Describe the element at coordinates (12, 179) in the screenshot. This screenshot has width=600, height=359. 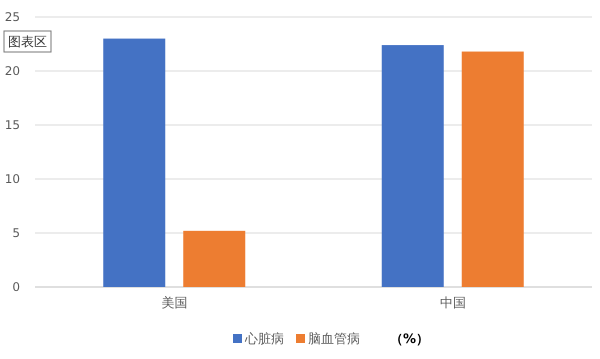
I see `y-tick-label: 10` at that location.